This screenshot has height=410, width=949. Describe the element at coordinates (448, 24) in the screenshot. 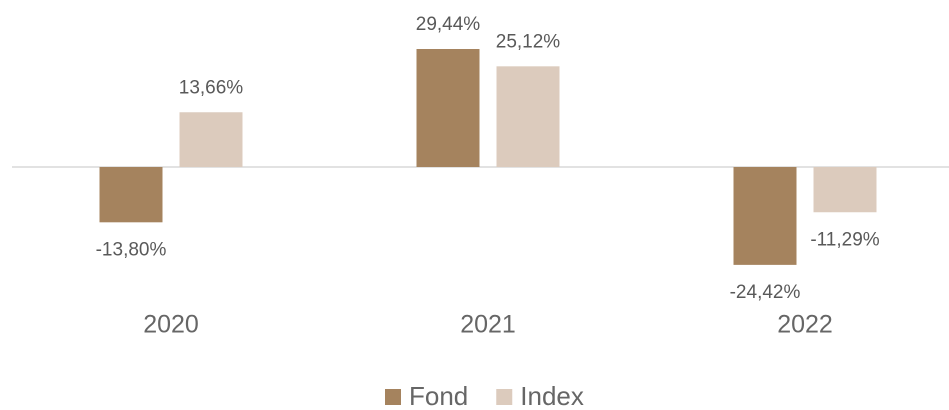

I see `value-label: 29,44%` at that location.